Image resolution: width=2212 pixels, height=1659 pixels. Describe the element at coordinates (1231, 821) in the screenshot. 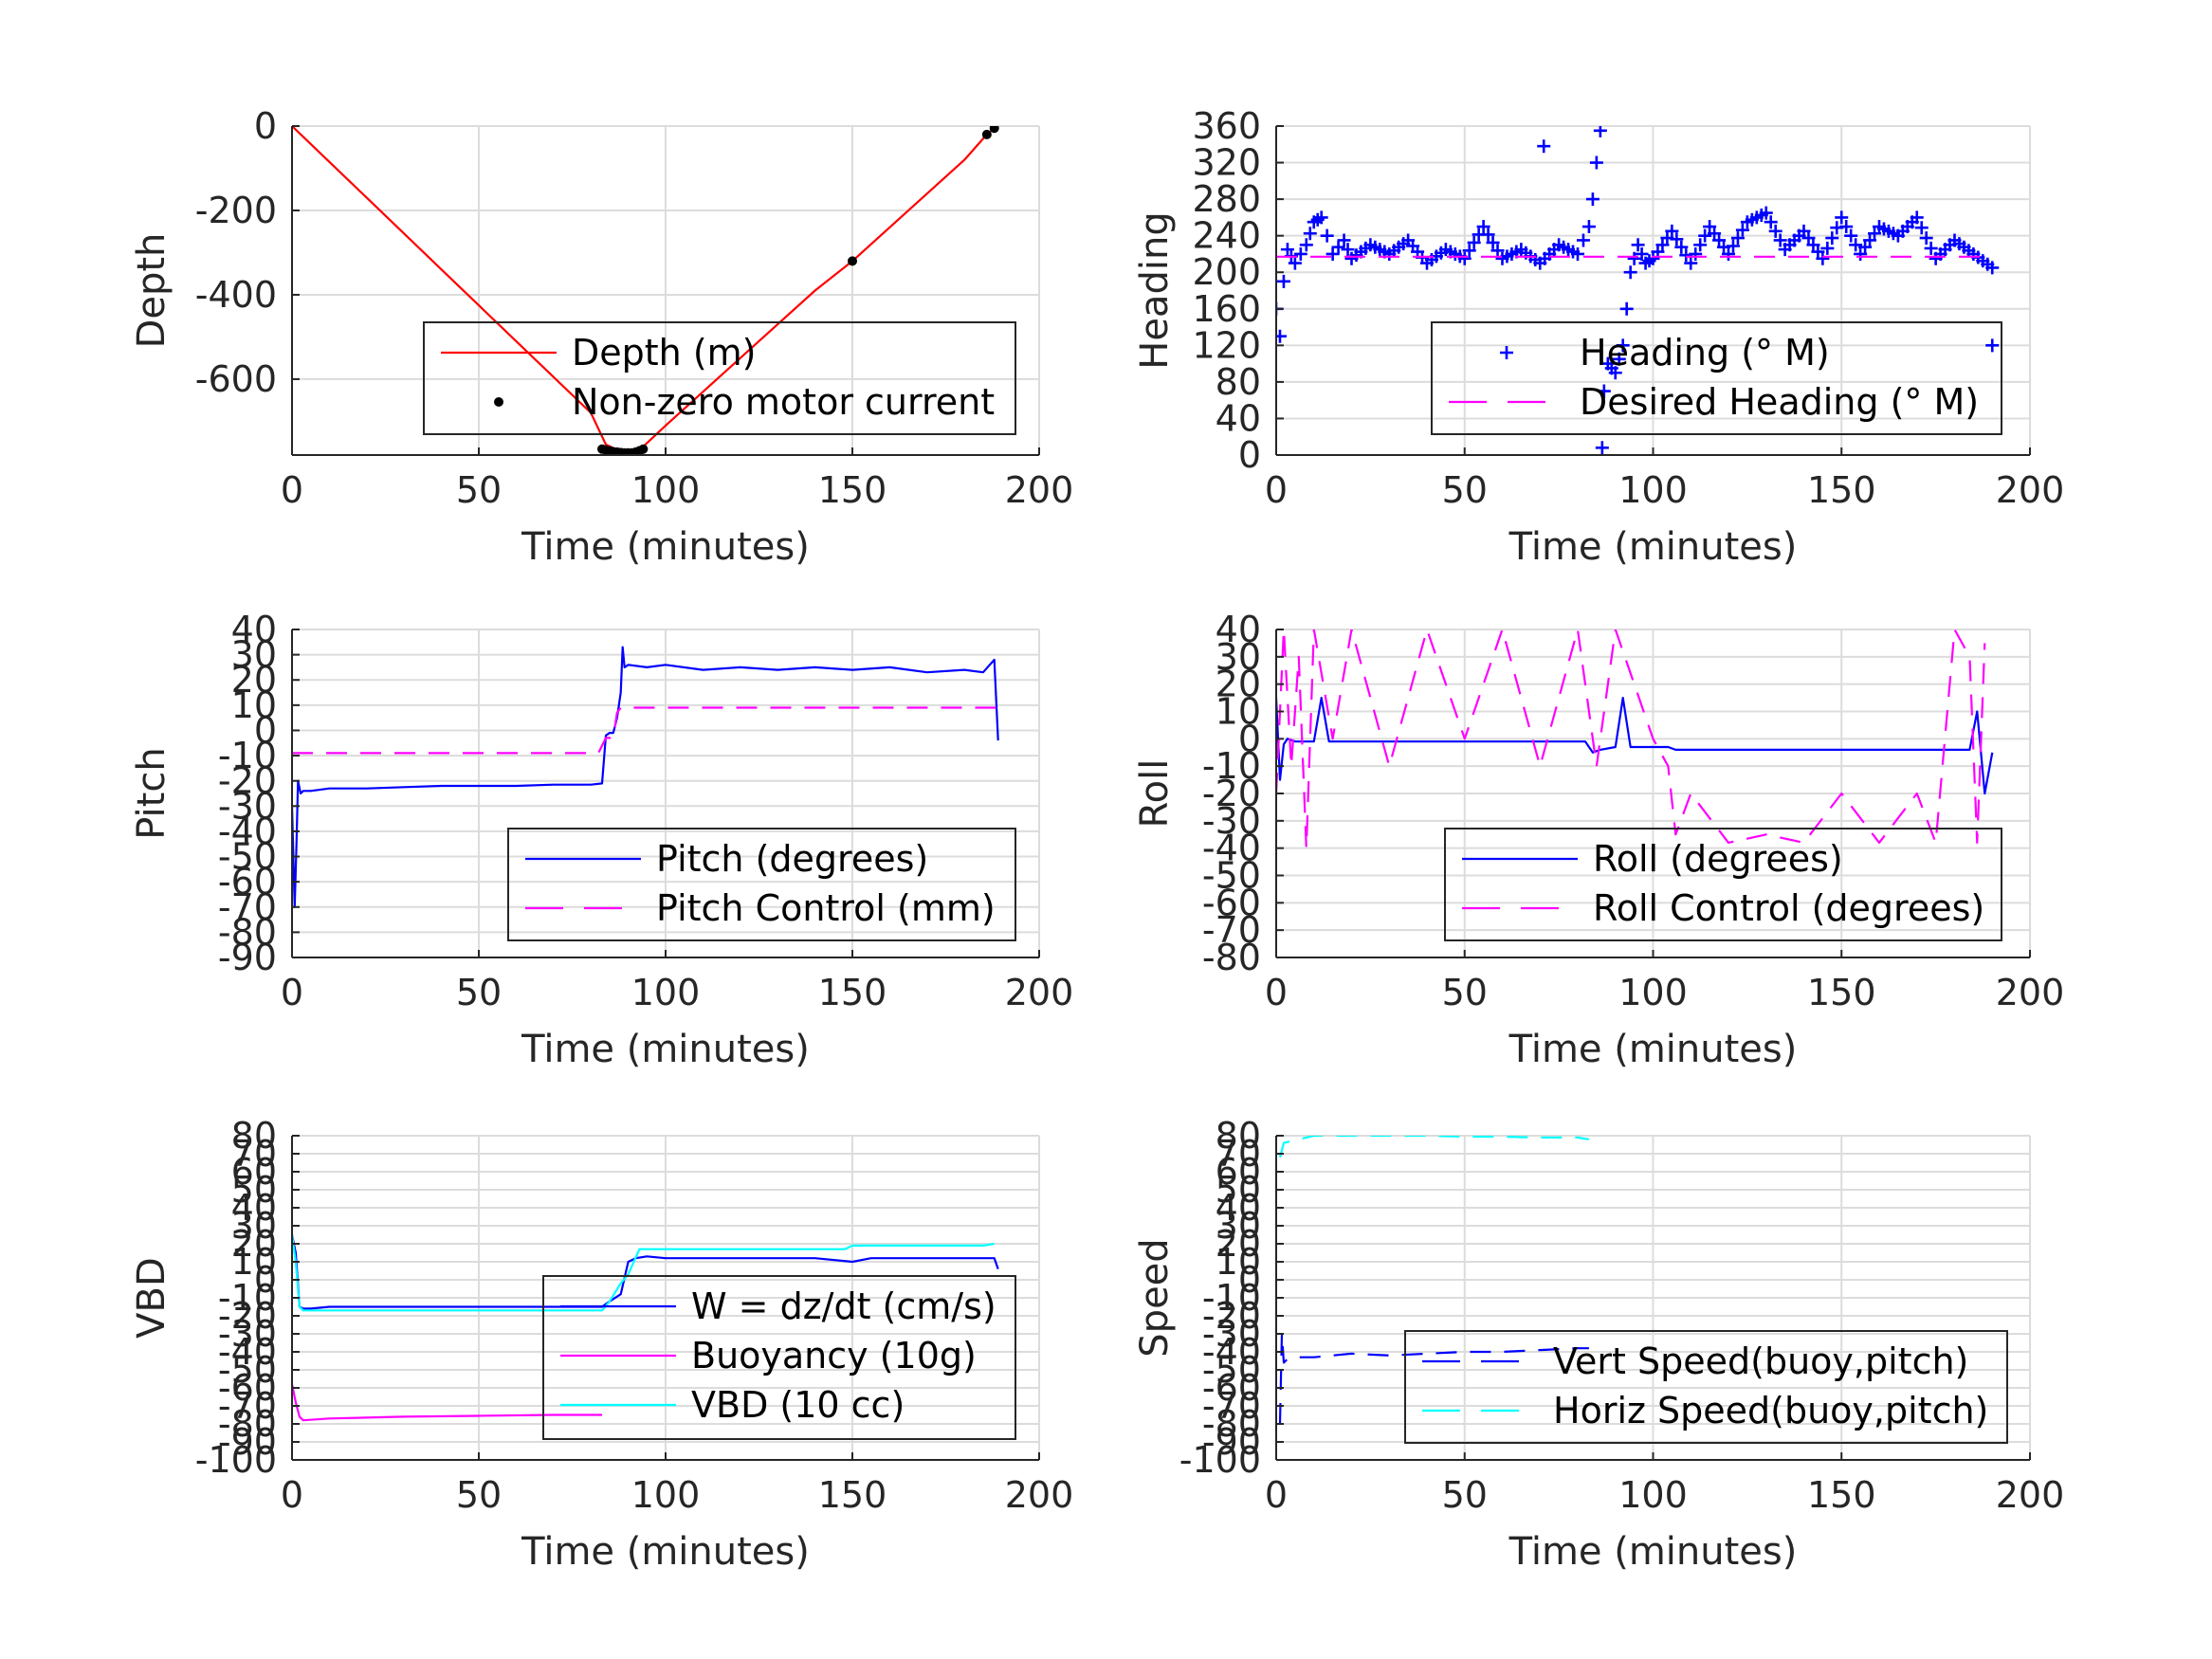

I see `y-tick-label: -30` at that location.